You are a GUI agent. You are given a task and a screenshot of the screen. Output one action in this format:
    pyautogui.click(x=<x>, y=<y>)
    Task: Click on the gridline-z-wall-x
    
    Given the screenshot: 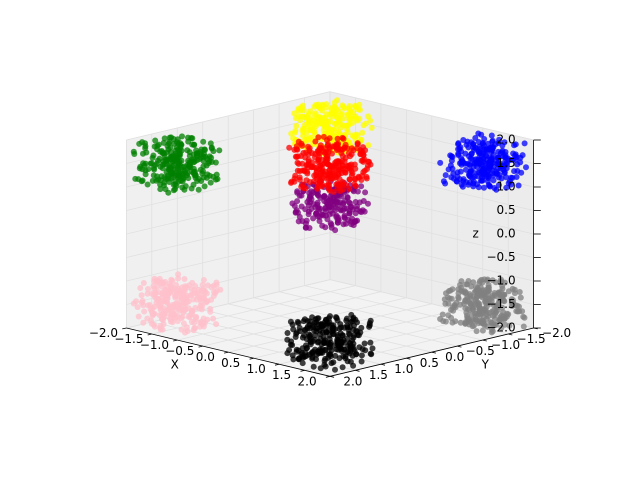 What is the action you would take?
    pyautogui.click(x=228, y=233)
    